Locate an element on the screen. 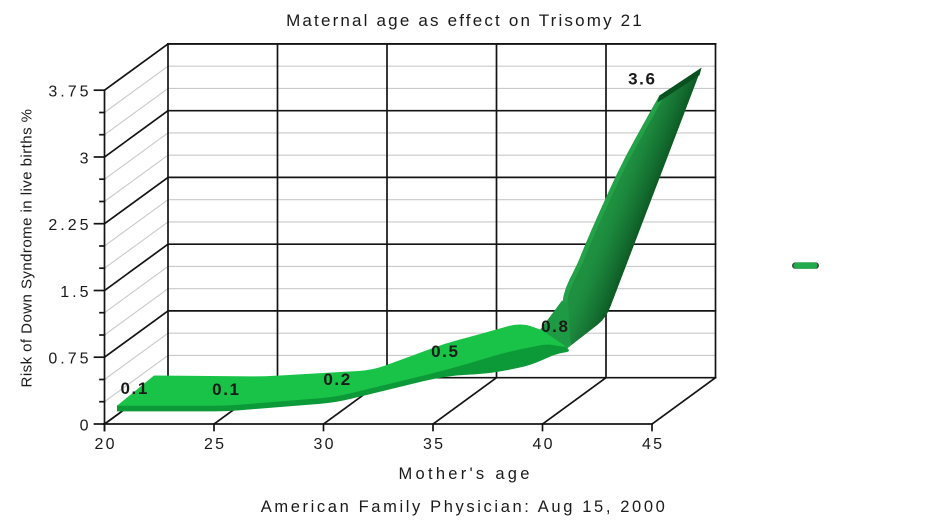  svg-text: 20 is located at coordinates (105, 444).